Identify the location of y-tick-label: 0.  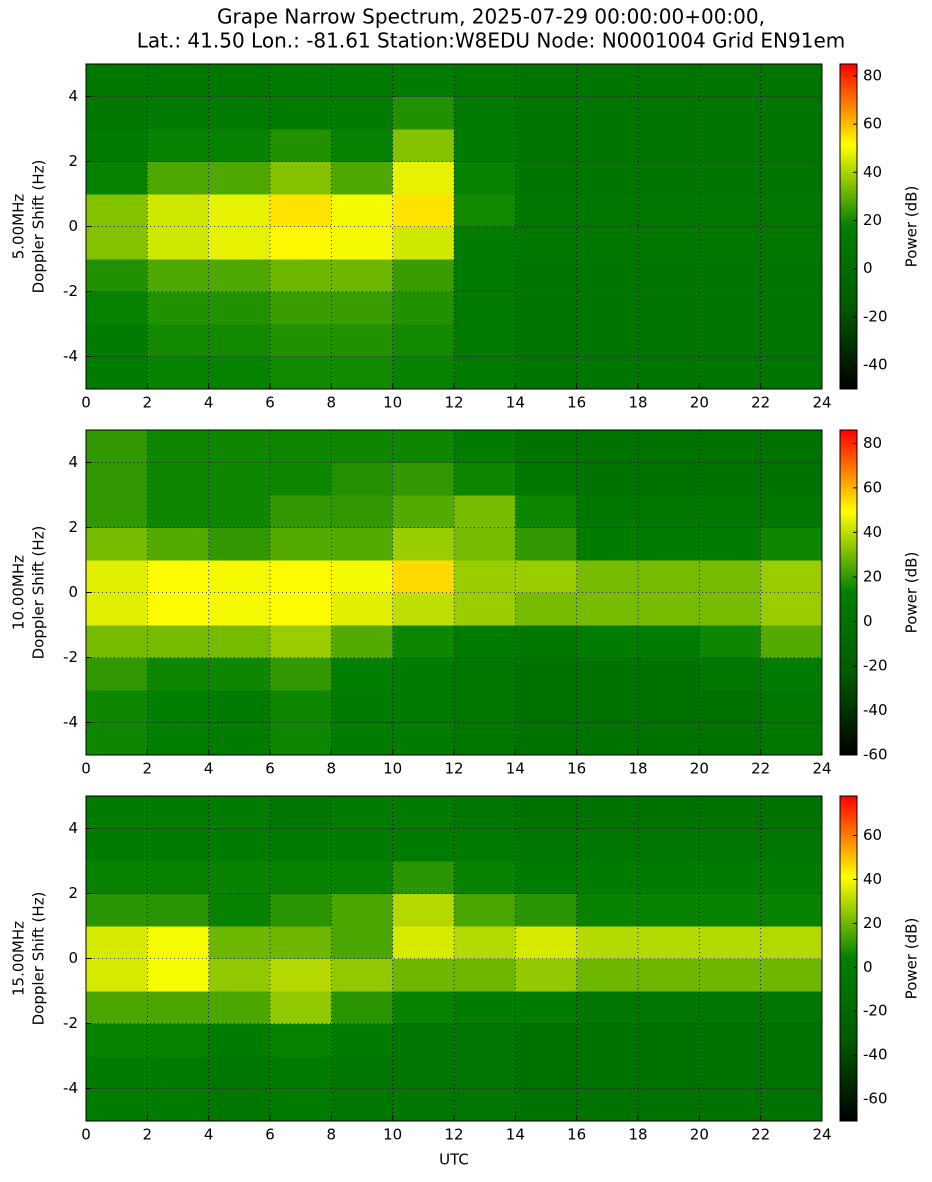
(73, 958).